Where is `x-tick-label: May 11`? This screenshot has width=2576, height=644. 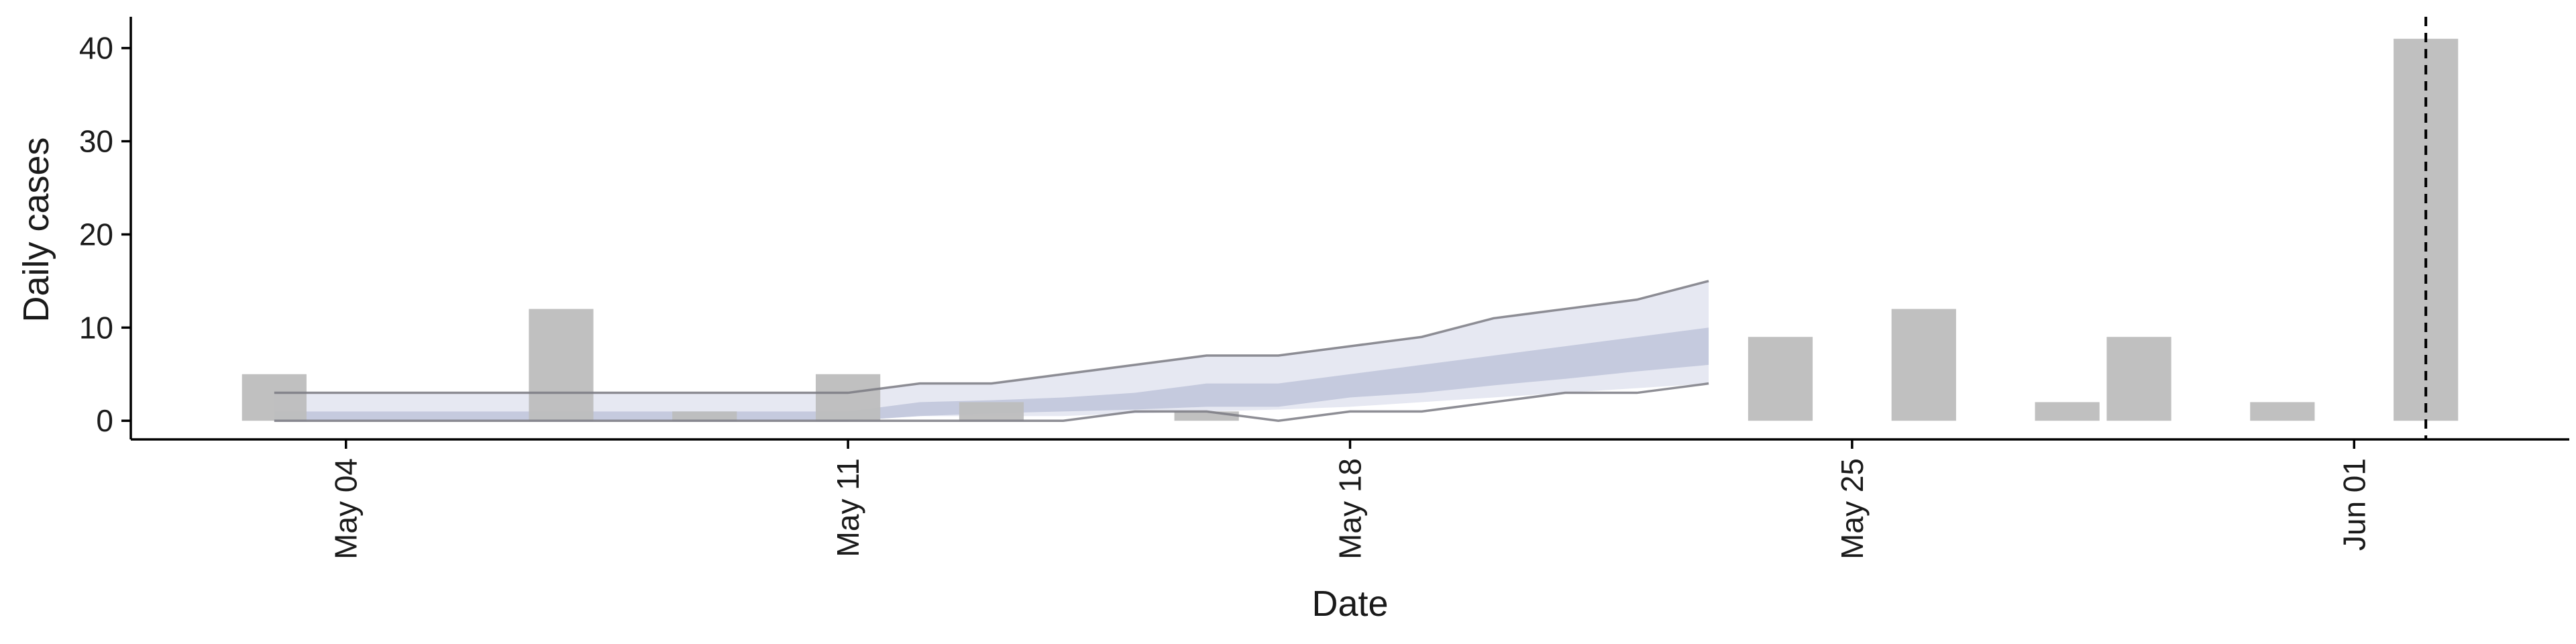 x-tick-label: May 11 is located at coordinates (847, 507).